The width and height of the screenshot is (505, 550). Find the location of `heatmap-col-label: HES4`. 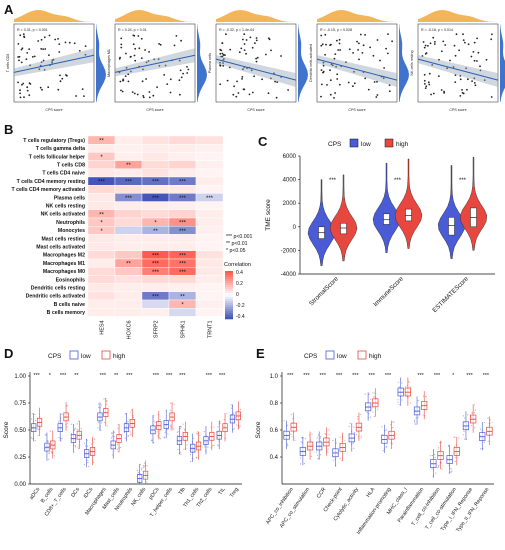

heatmap-col-label: HES4 is located at coordinates (103, 327).